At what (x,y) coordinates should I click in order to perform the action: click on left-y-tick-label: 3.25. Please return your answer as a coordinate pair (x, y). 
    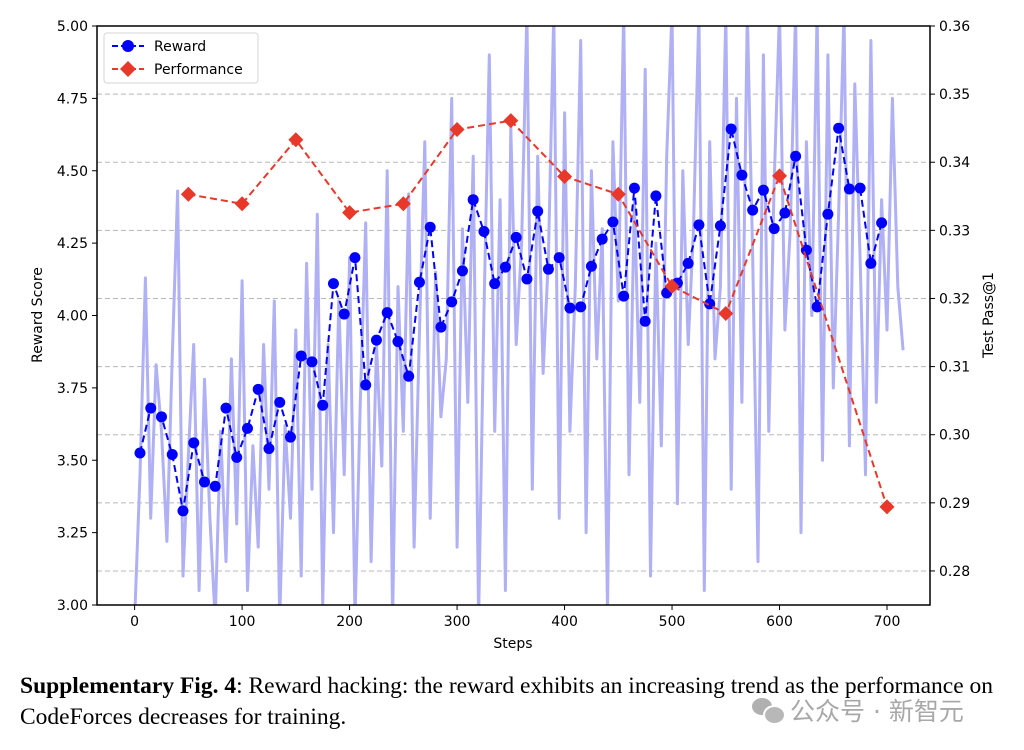
    Looking at the image, I should click on (72, 534).